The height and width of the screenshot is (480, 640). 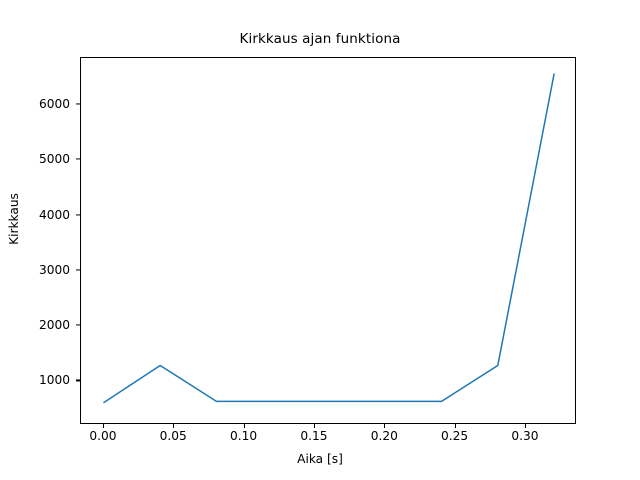 I want to click on x-tick-label: 0.25, so click(x=455, y=436).